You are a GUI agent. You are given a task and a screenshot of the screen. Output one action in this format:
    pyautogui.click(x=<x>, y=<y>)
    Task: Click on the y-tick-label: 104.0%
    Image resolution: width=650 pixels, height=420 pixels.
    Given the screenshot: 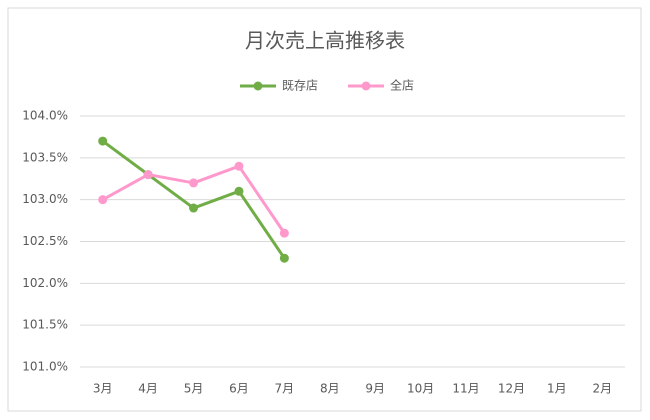 What is the action you would take?
    pyautogui.click(x=45, y=116)
    